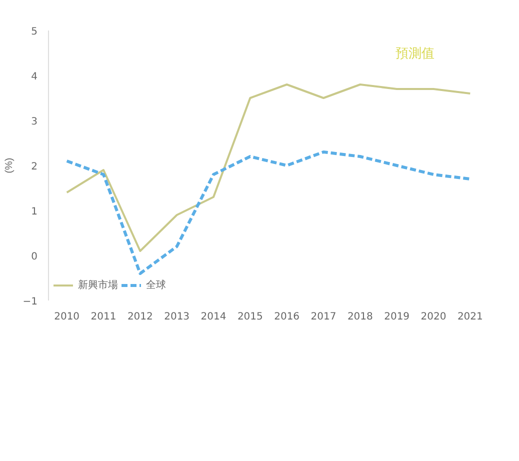 The height and width of the screenshot is (461, 519). I want to click on x-tick-label: 2010, so click(67, 317).